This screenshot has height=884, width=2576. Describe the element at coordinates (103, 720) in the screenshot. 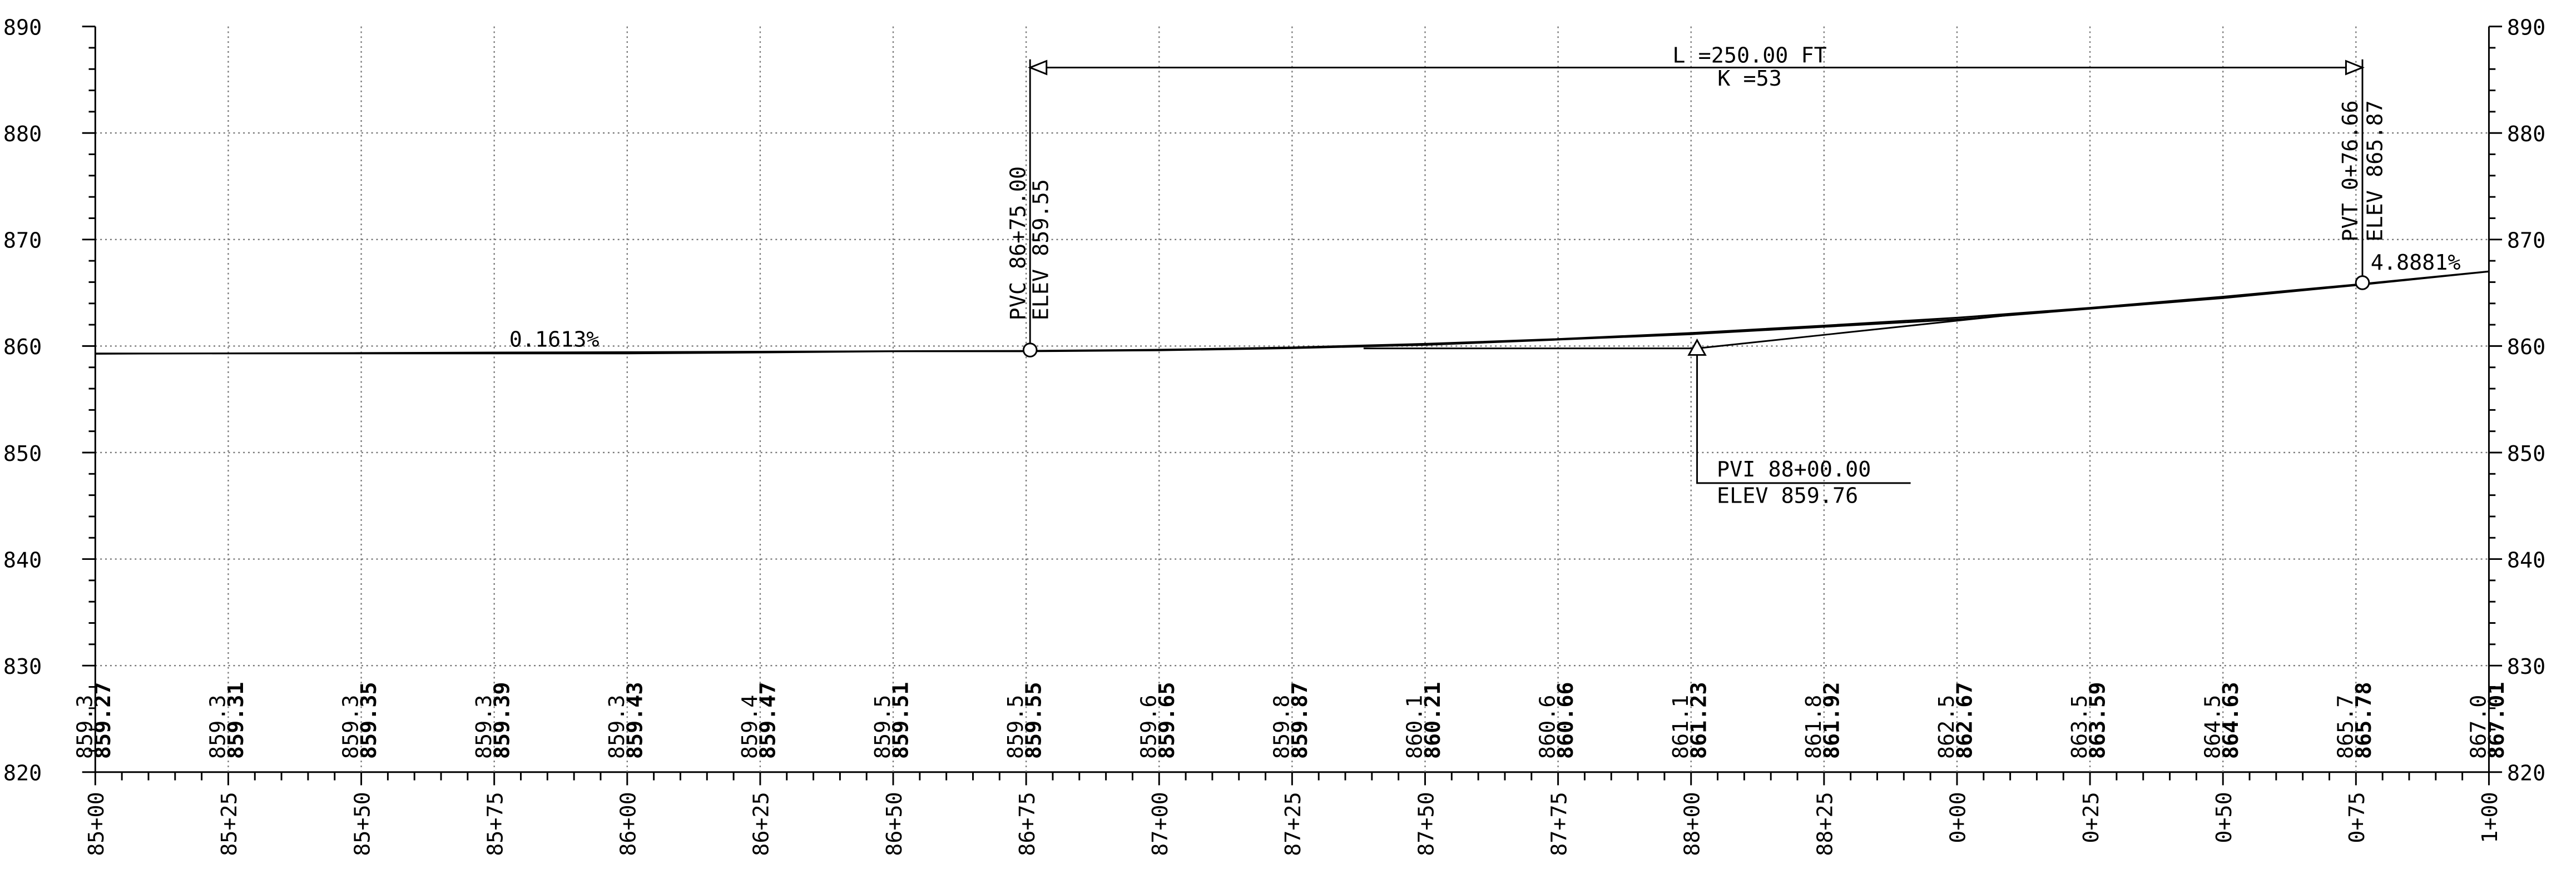

I see `proposed-elev: 859.27` at that location.